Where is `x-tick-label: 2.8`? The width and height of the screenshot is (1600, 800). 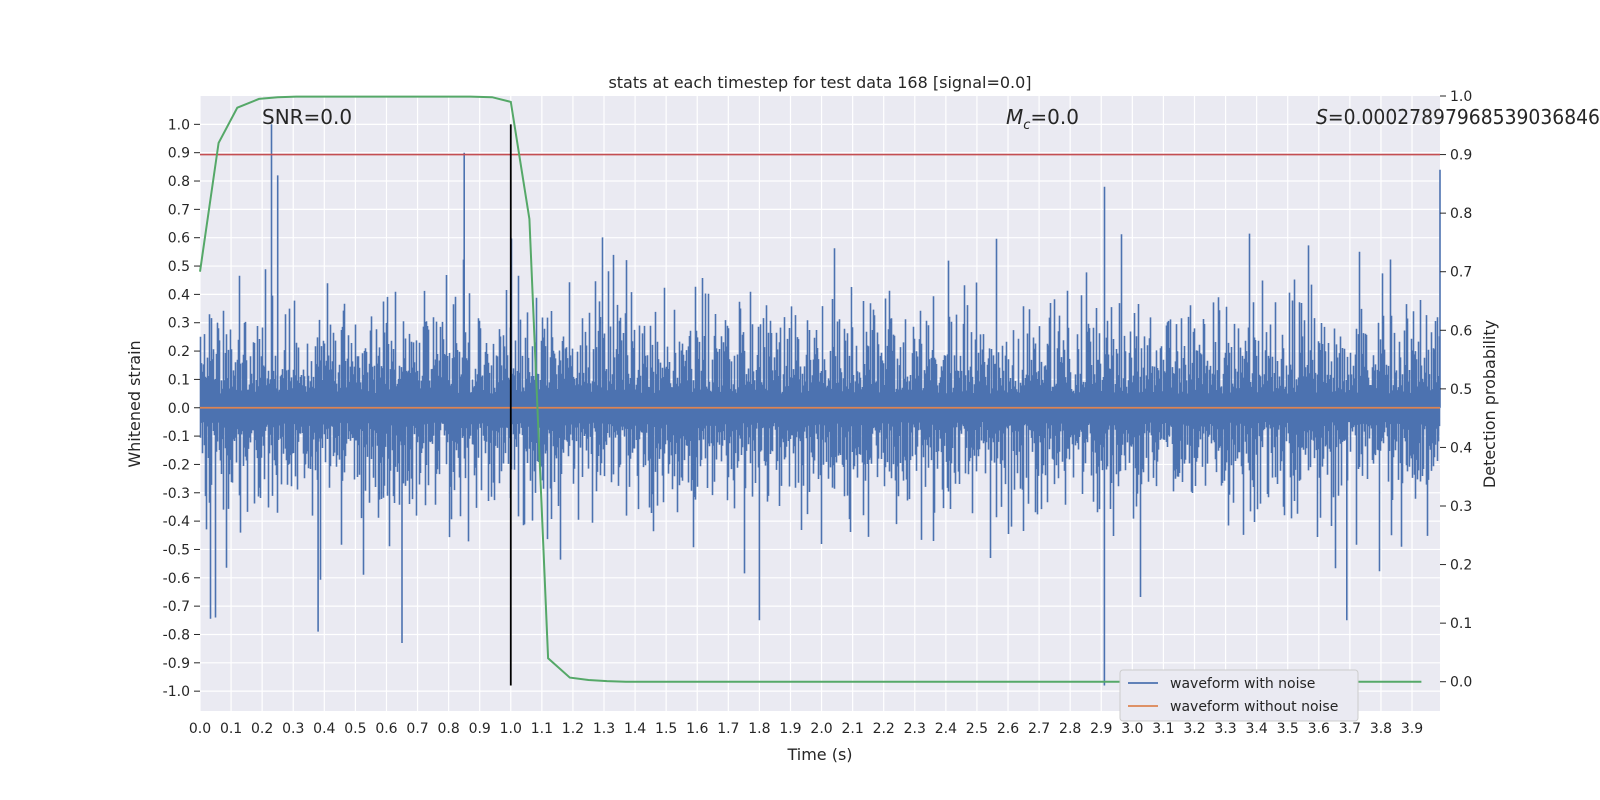 x-tick-label: 2.8 is located at coordinates (1070, 729).